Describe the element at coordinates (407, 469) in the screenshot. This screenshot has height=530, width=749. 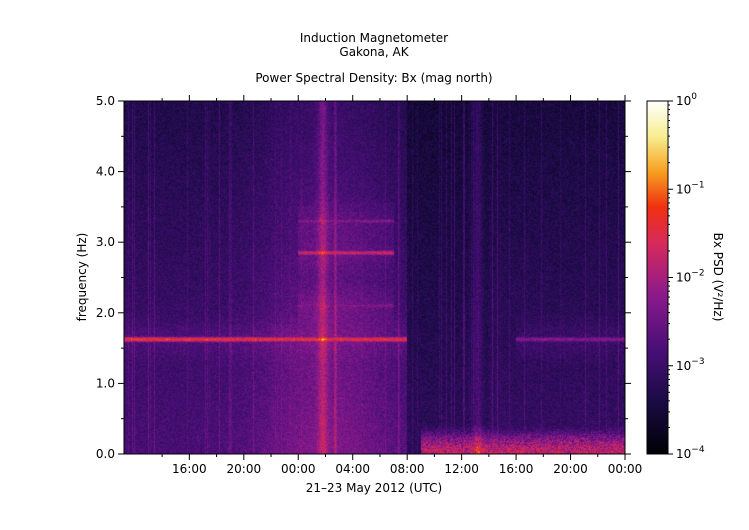
I see `x-tick-label: 08:00` at that location.